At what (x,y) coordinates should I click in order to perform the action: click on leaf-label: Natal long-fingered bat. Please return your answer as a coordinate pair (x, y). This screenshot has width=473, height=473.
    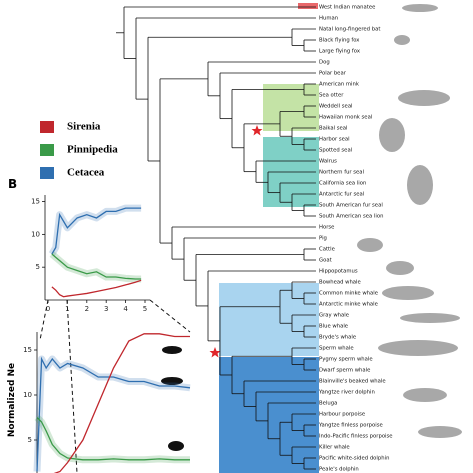
    Looking at the image, I should click on (349, 30).